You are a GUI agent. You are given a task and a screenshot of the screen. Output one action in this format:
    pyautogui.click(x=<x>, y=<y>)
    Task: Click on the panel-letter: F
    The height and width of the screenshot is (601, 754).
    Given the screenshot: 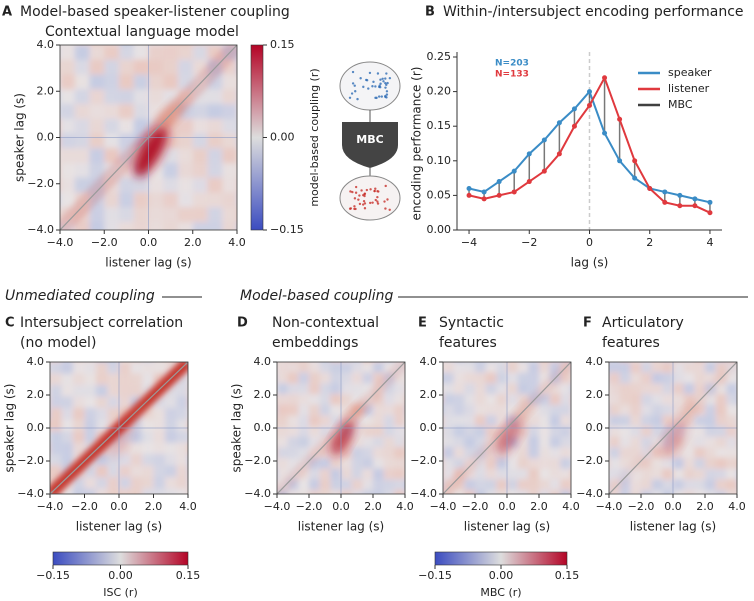 What is the action you would take?
    pyautogui.click(x=587, y=323)
    